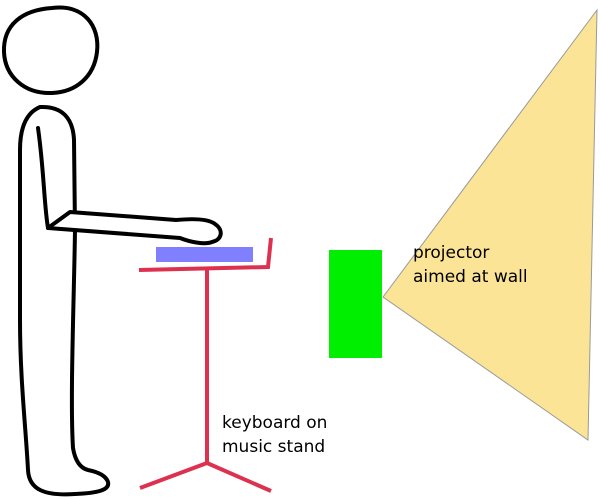 The image size is (600, 500). What do you see at coordinates (274, 435) in the screenshot?
I see `keyboard-stand-label: keyboard on music stand` at bounding box center [274, 435].